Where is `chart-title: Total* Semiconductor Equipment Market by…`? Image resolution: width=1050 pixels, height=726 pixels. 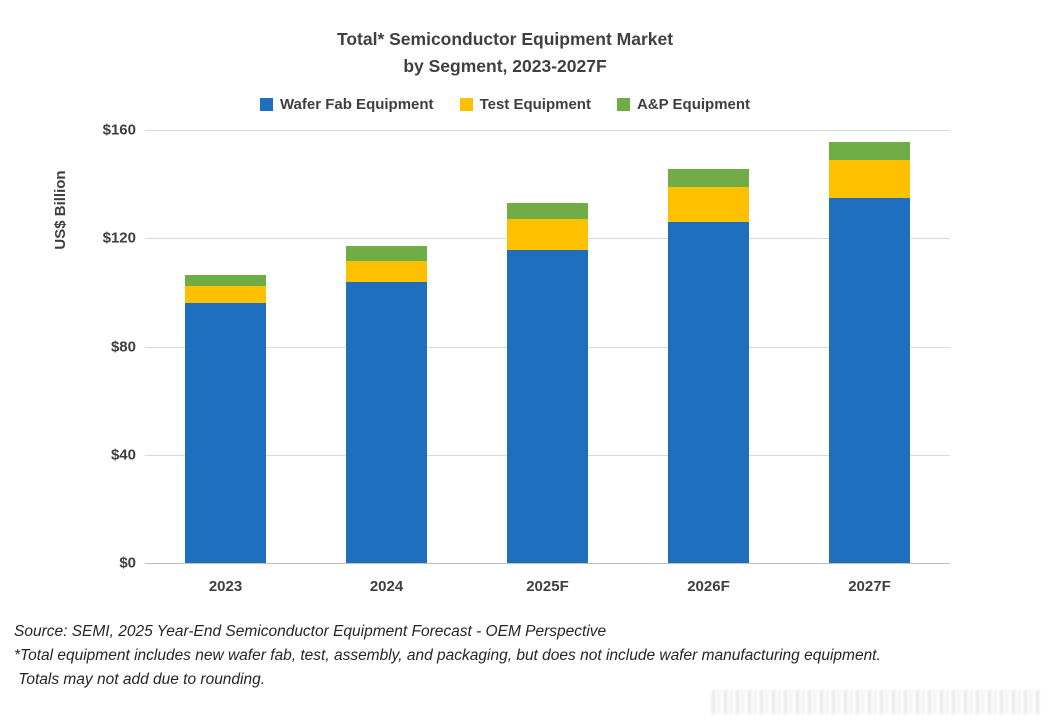
chart-title: Total* Semiconductor Equipment Market by… is located at coordinates (505, 53).